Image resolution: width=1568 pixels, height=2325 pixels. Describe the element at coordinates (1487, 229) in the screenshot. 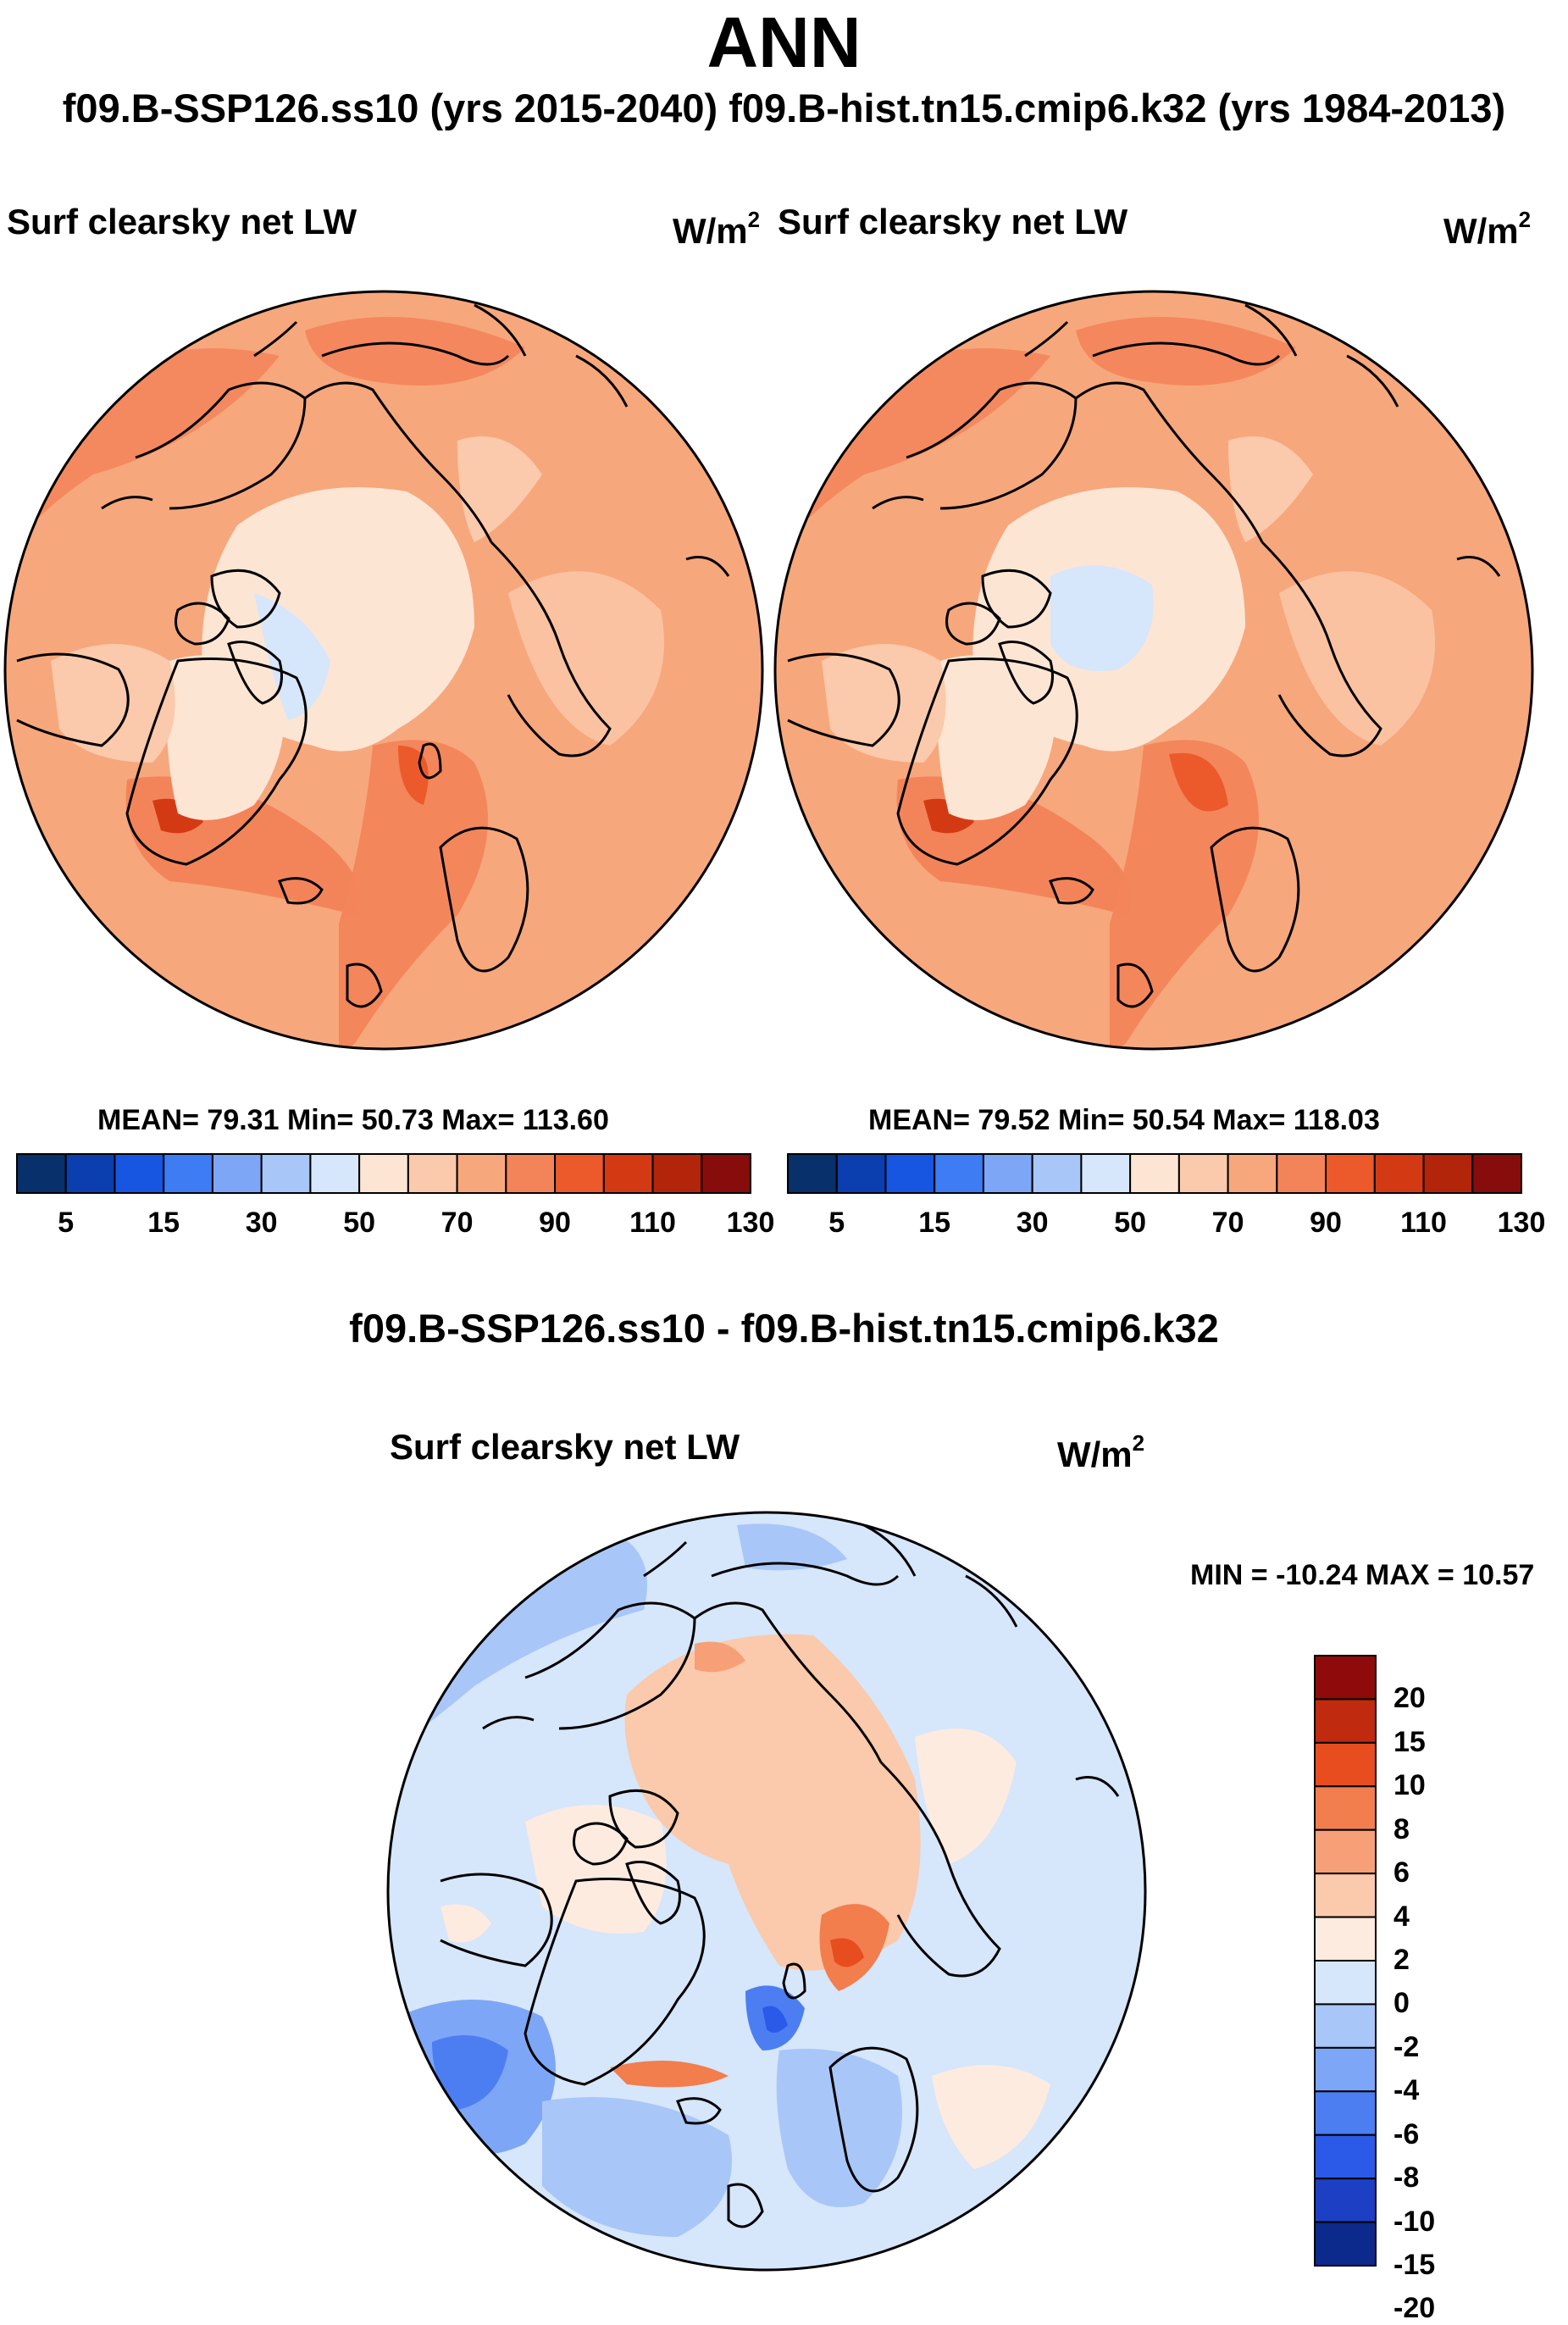

I see `panel2-units: W/m2` at that location.